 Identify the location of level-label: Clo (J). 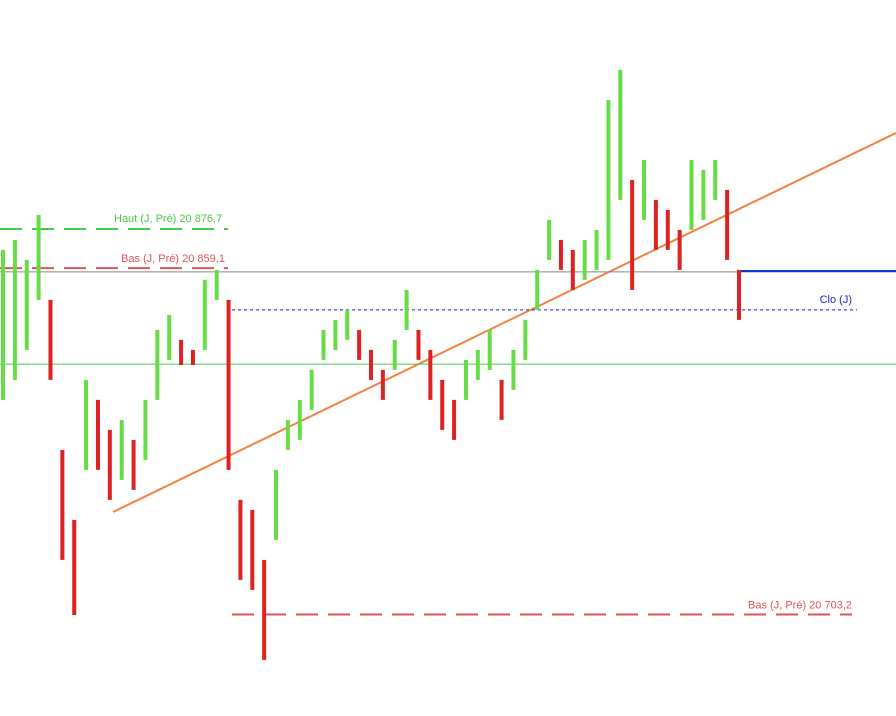
(836, 300).